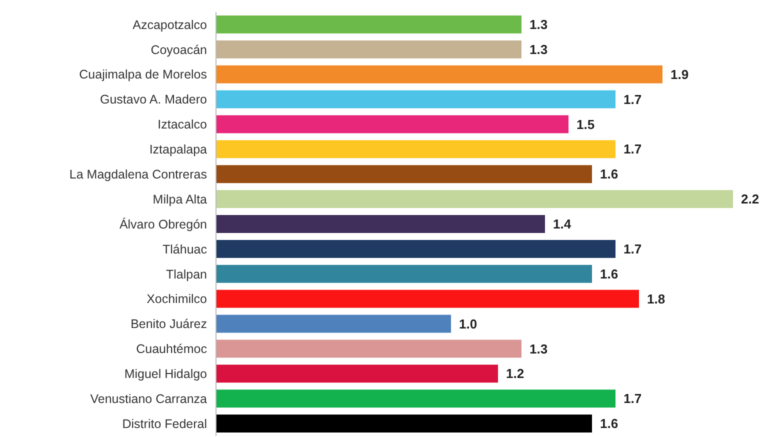 Image resolution: width=768 pixels, height=437 pixels. I want to click on y-tick-label: Iztacalco, so click(183, 125).